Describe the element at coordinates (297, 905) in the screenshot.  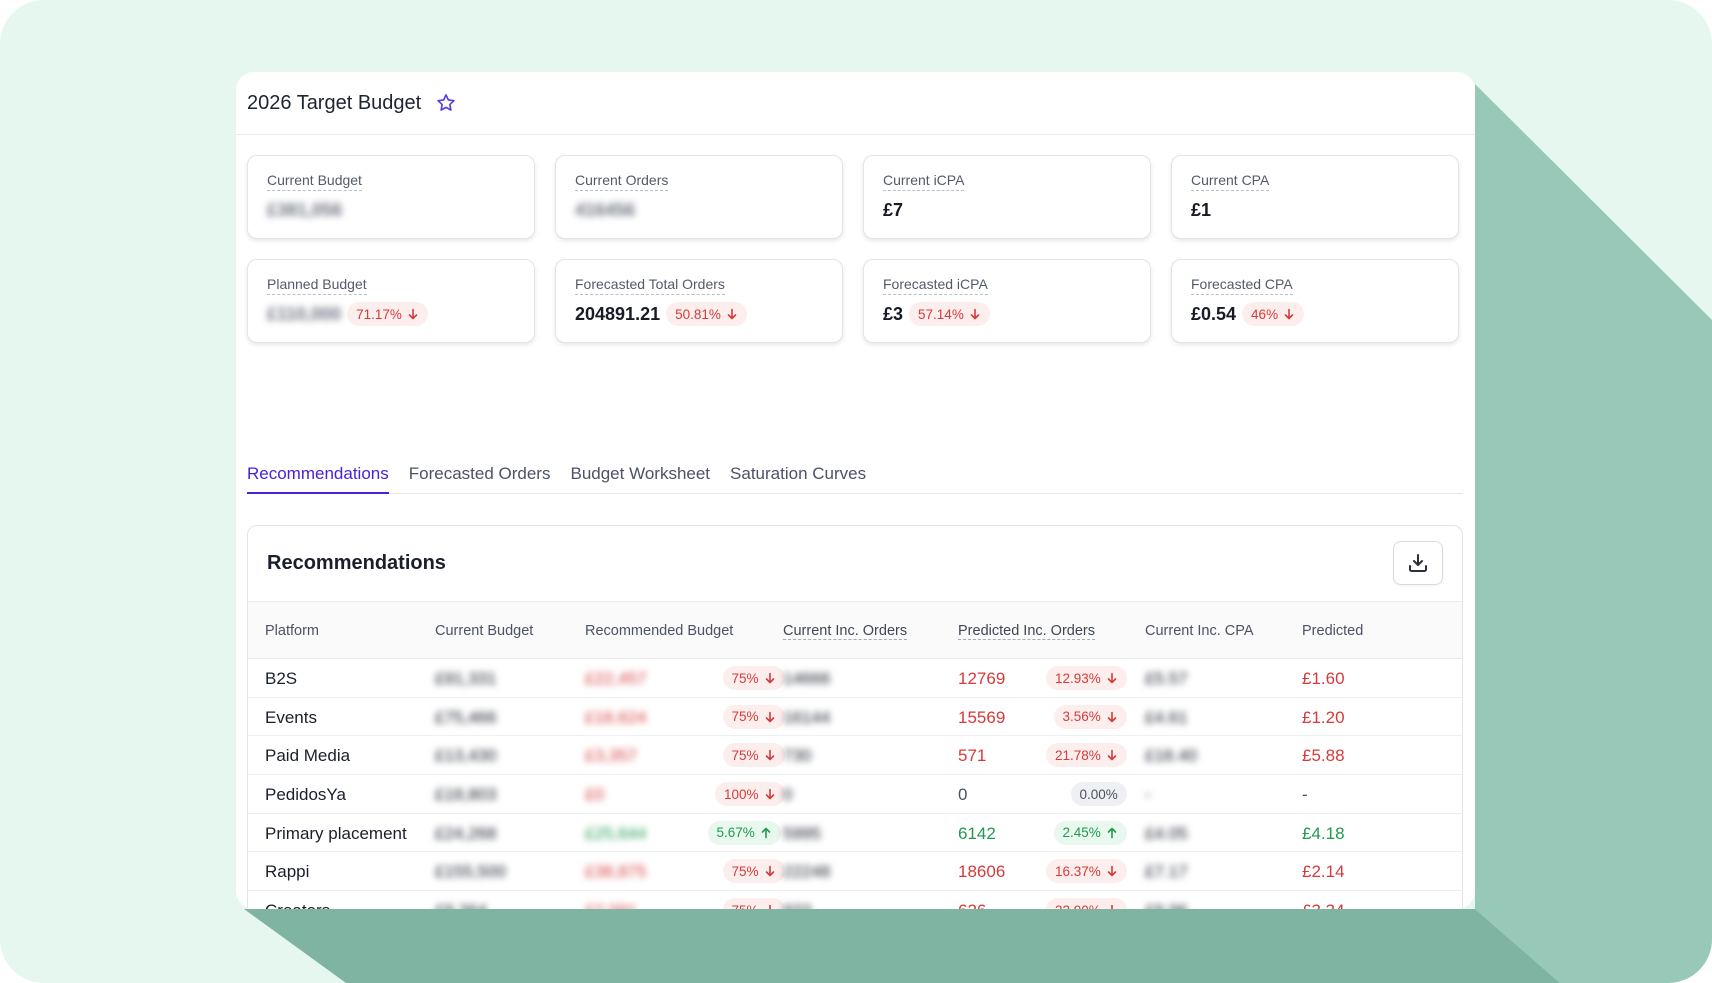
I see `platform-cell: Creators` at that location.